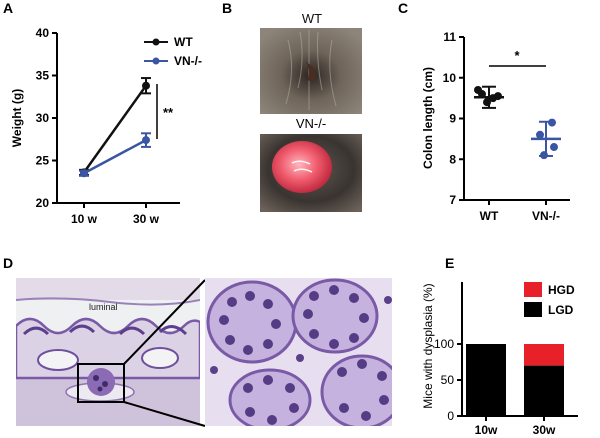 Image resolution: width=600 pixels, height=438 pixels. I want to click on a-y-tick-label: 30, so click(43, 118).